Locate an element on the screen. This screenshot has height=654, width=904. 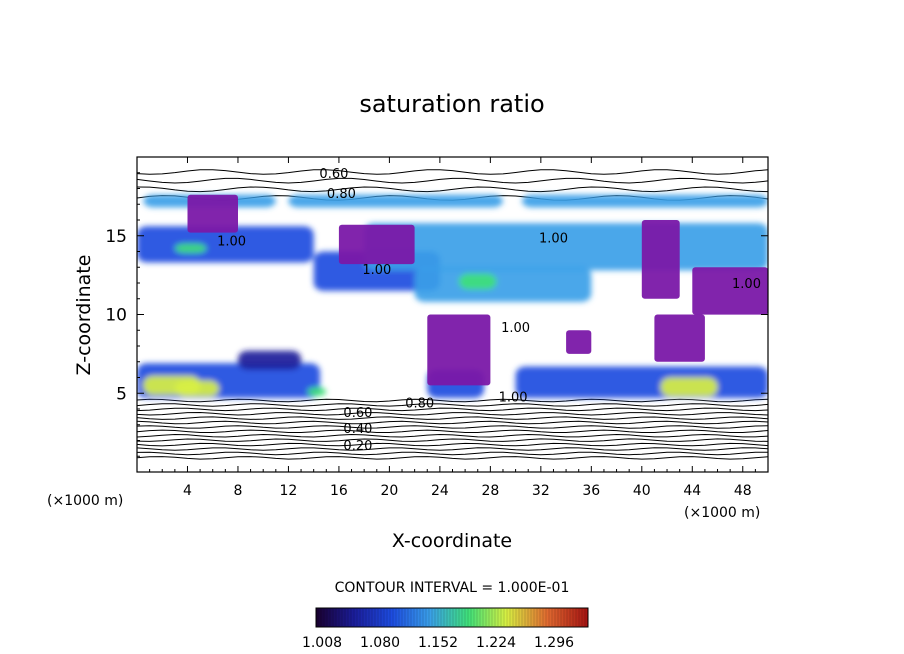
y-tick-label: 15 is located at coordinates (116, 237).